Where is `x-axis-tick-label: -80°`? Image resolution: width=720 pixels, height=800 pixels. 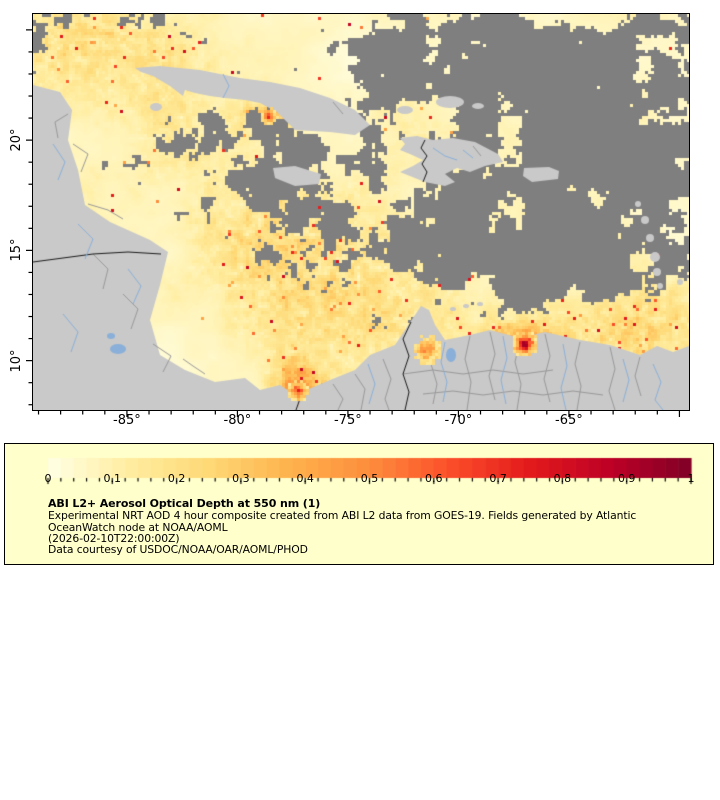
x-axis-tick-label: -80° is located at coordinates (237, 420).